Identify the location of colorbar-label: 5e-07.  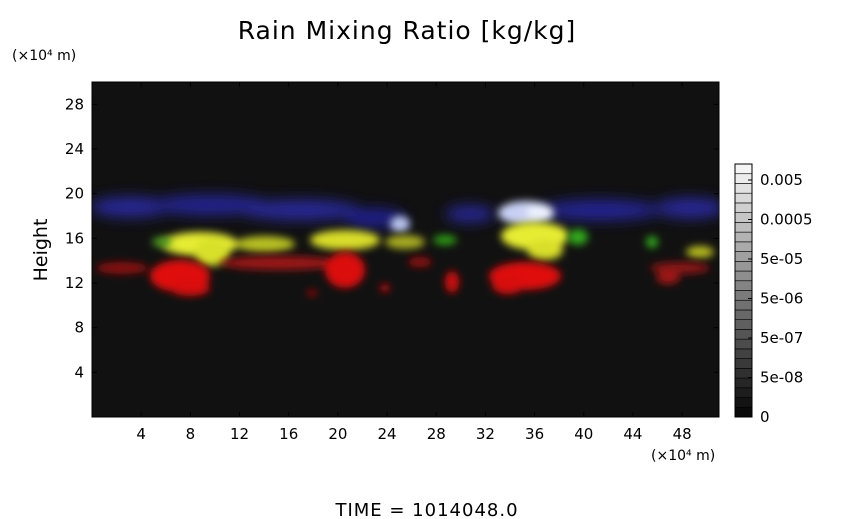
(781, 338).